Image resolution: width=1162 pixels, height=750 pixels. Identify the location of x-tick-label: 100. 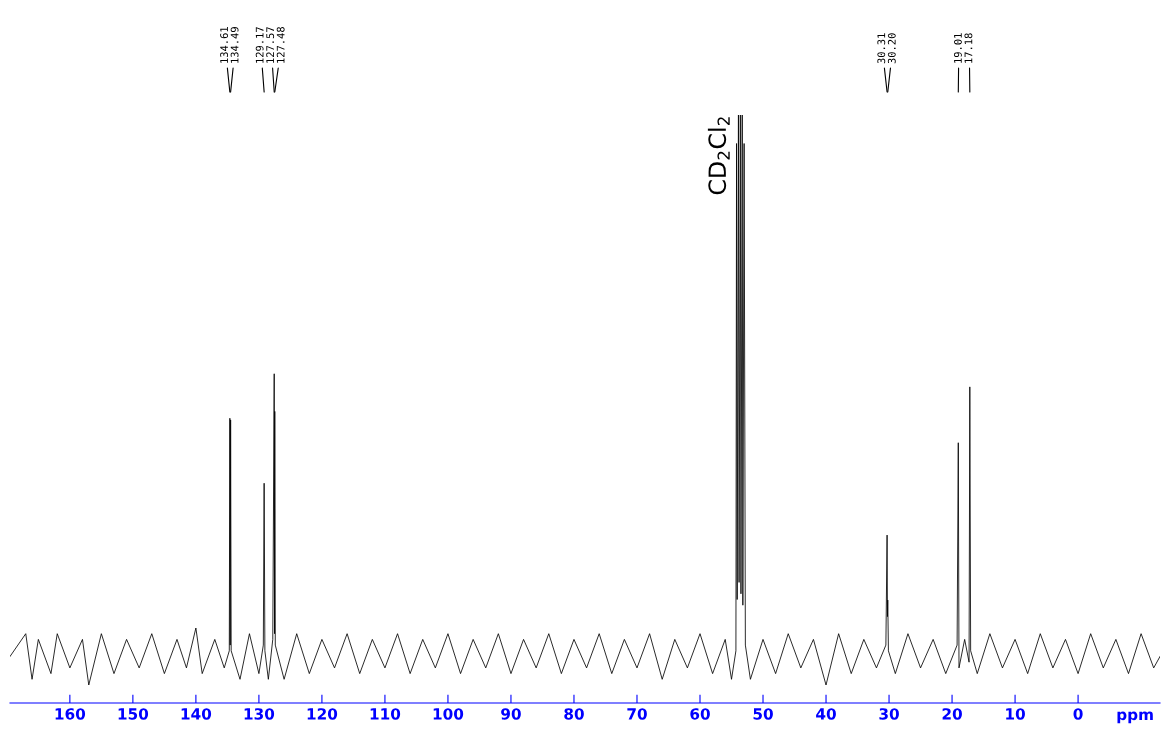
(448, 714).